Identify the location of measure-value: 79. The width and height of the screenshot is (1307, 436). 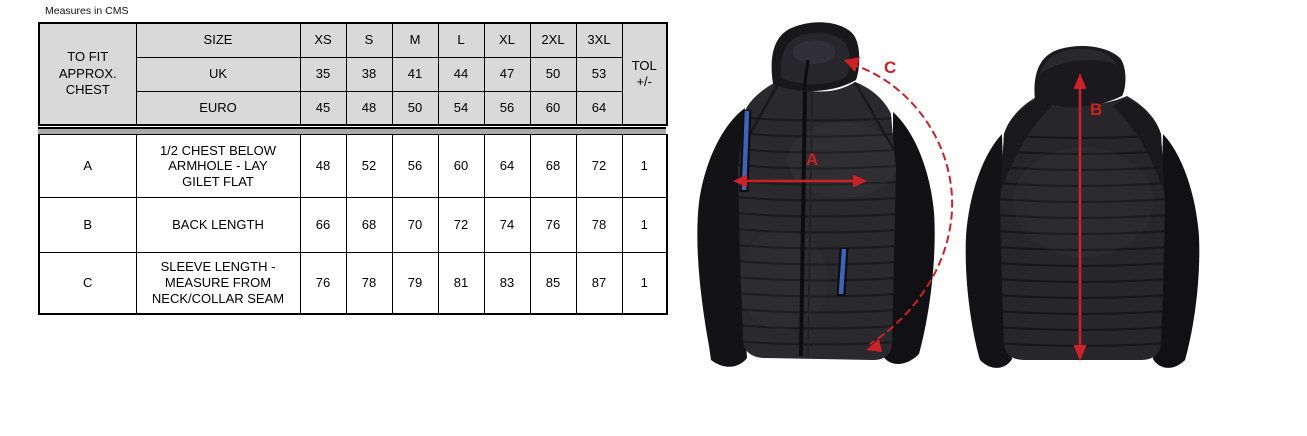
(415, 283).